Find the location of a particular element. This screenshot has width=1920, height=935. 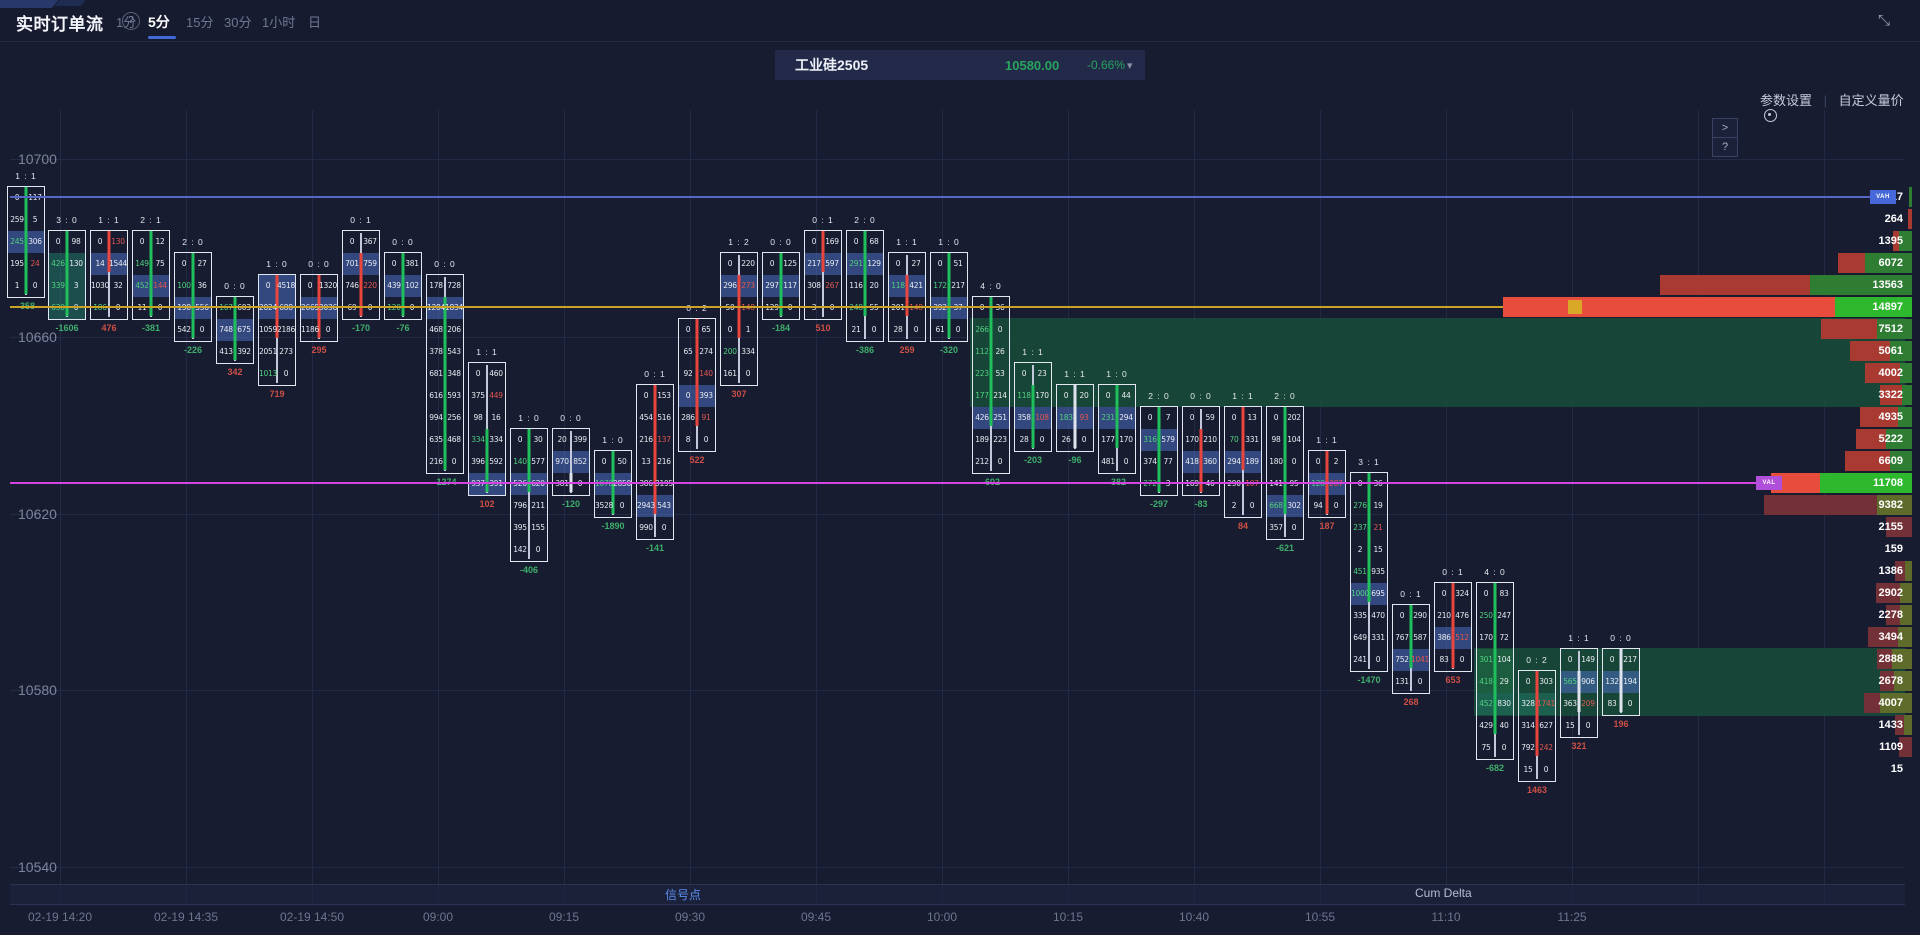

footprint-candle: 1 : 005117221739237610-320 is located at coordinates (949, 296).